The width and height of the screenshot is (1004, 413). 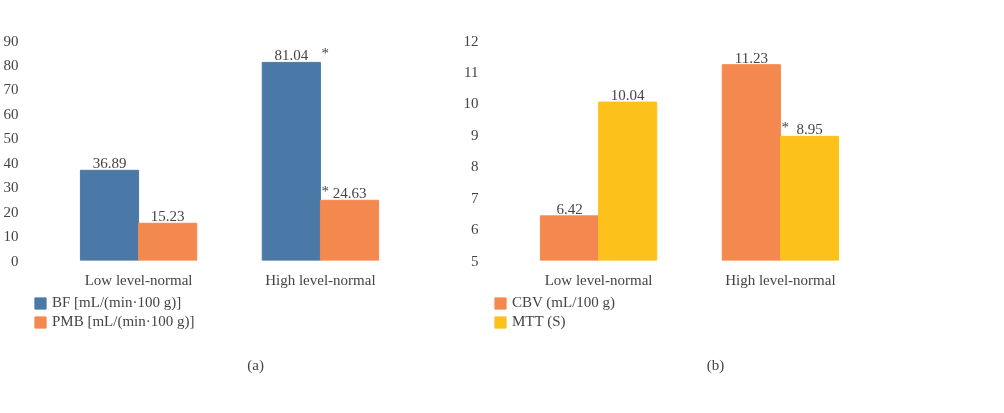 I want to click on data-label: 8.95, so click(x=809, y=129).